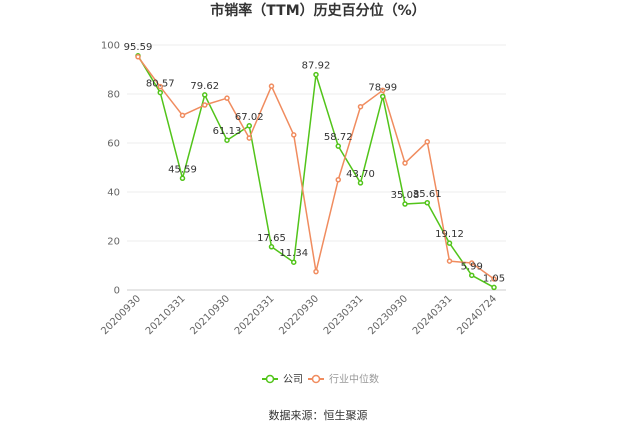 The height and width of the screenshot is (431, 637). What do you see at coordinates (113, 193) in the screenshot?
I see `y-tick-label: 40` at bounding box center [113, 193].